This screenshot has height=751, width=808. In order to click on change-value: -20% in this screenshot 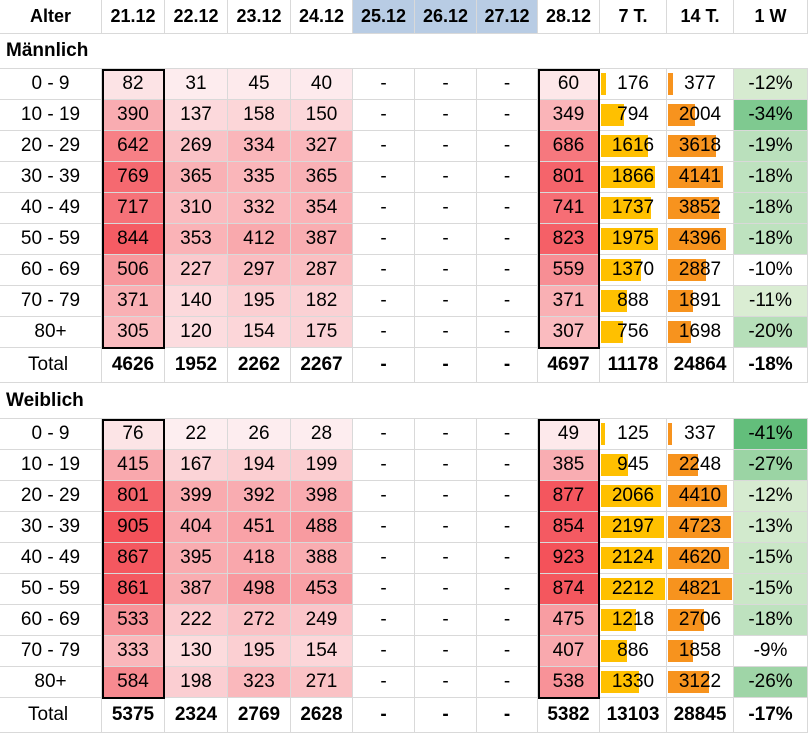, I will do `click(771, 332)`.